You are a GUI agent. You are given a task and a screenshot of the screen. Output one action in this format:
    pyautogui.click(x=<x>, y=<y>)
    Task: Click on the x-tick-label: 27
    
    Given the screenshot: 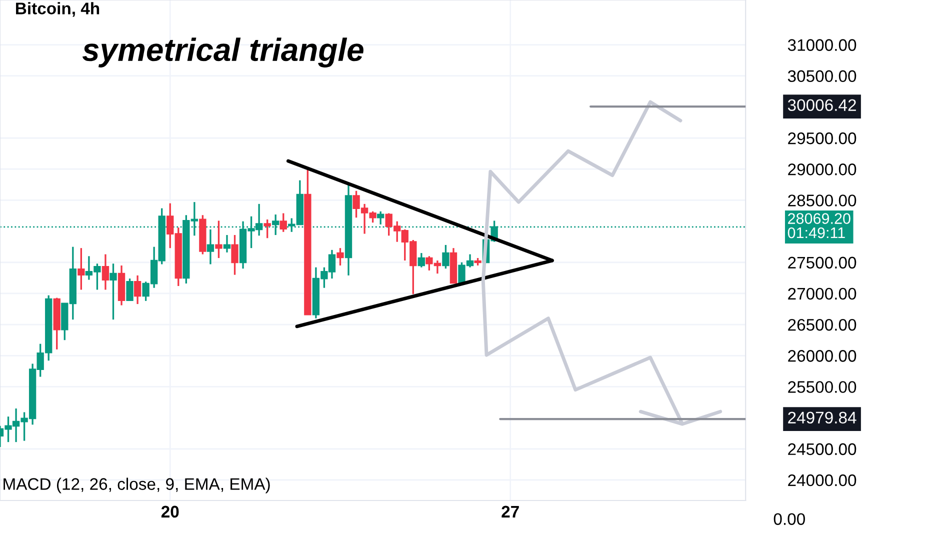 What is the action you would take?
    pyautogui.click(x=510, y=512)
    